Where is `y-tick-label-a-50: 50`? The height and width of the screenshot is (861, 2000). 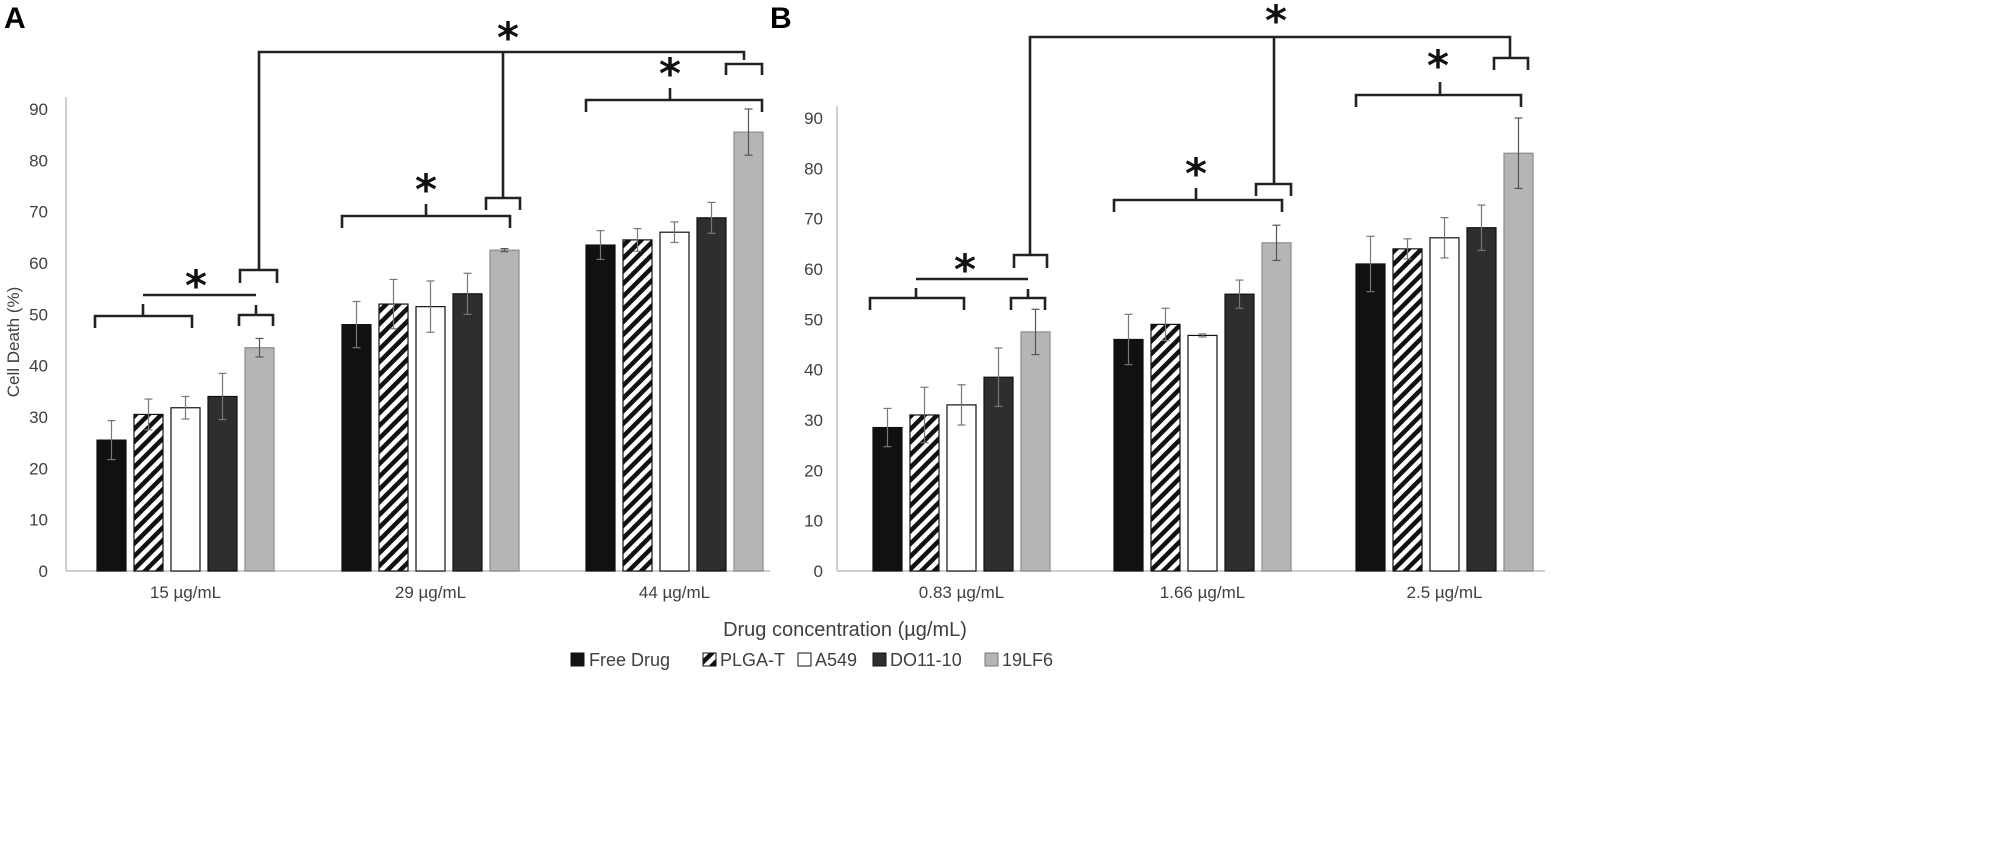
y-tick-label-a-50: 50 is located at coordinates (38, 314).